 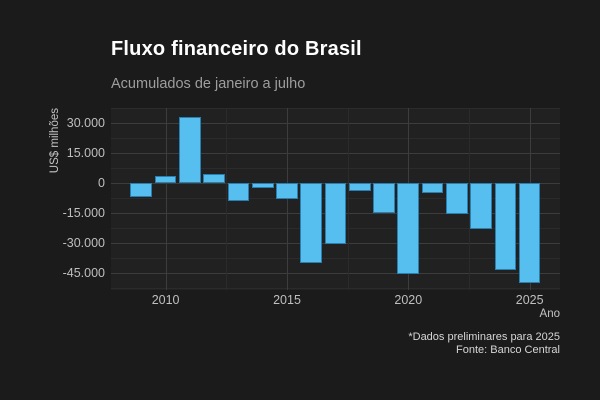 What do you see at coordinates (529, 300) in the screenshot?
I see `x-axis-tick-label: 2025` at bounding box center [529, 300].